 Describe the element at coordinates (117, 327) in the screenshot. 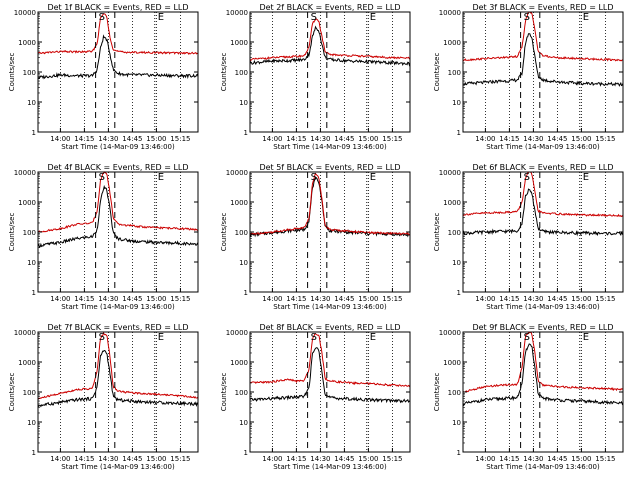

I see `panel-title: Det 7f BLACK = Events, RED = LLD` at that location.